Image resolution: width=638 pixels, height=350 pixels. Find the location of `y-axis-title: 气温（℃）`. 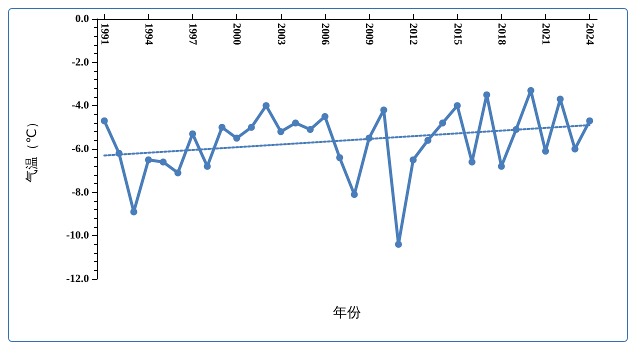

y-axis-title: 气温（℃） is located at coordinates (32, 149).